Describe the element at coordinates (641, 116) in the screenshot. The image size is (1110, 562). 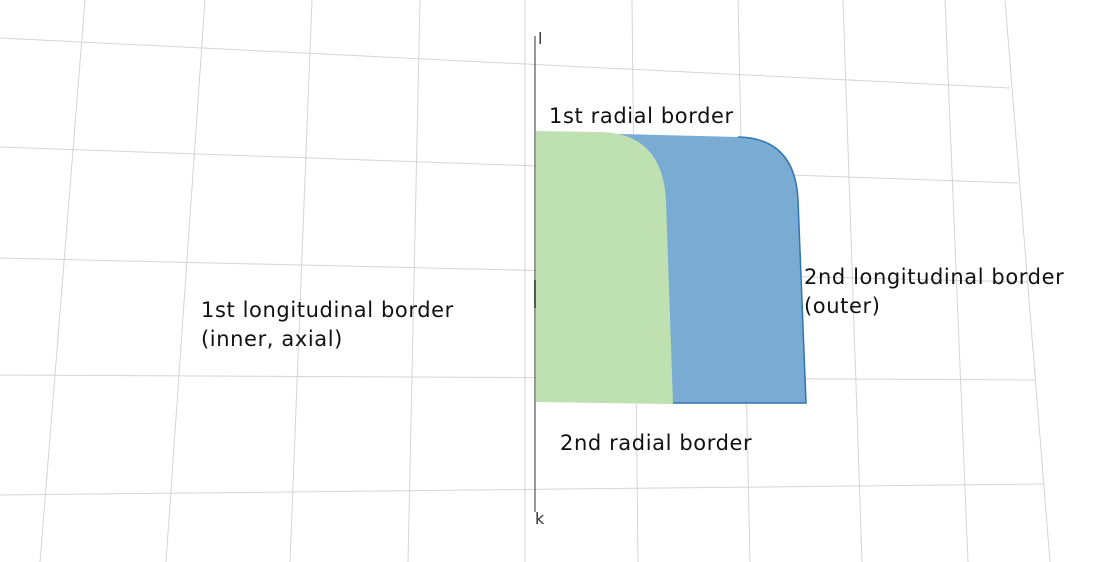
I see `first-radial-border-label: 1st radial border` at that location.